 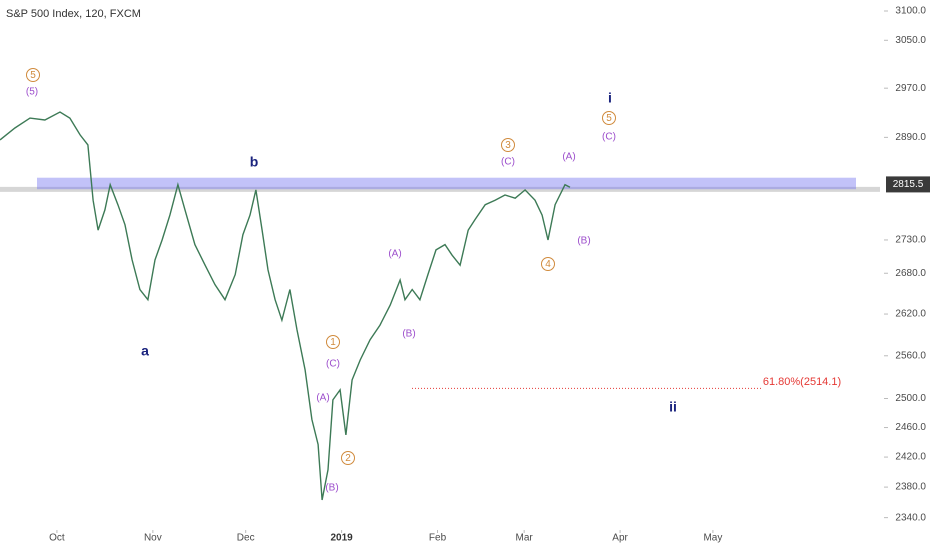 What do you see at coordinates (610, 98) in the screenshot?
I see `wave-label: i` at bounding box center [610, 98].